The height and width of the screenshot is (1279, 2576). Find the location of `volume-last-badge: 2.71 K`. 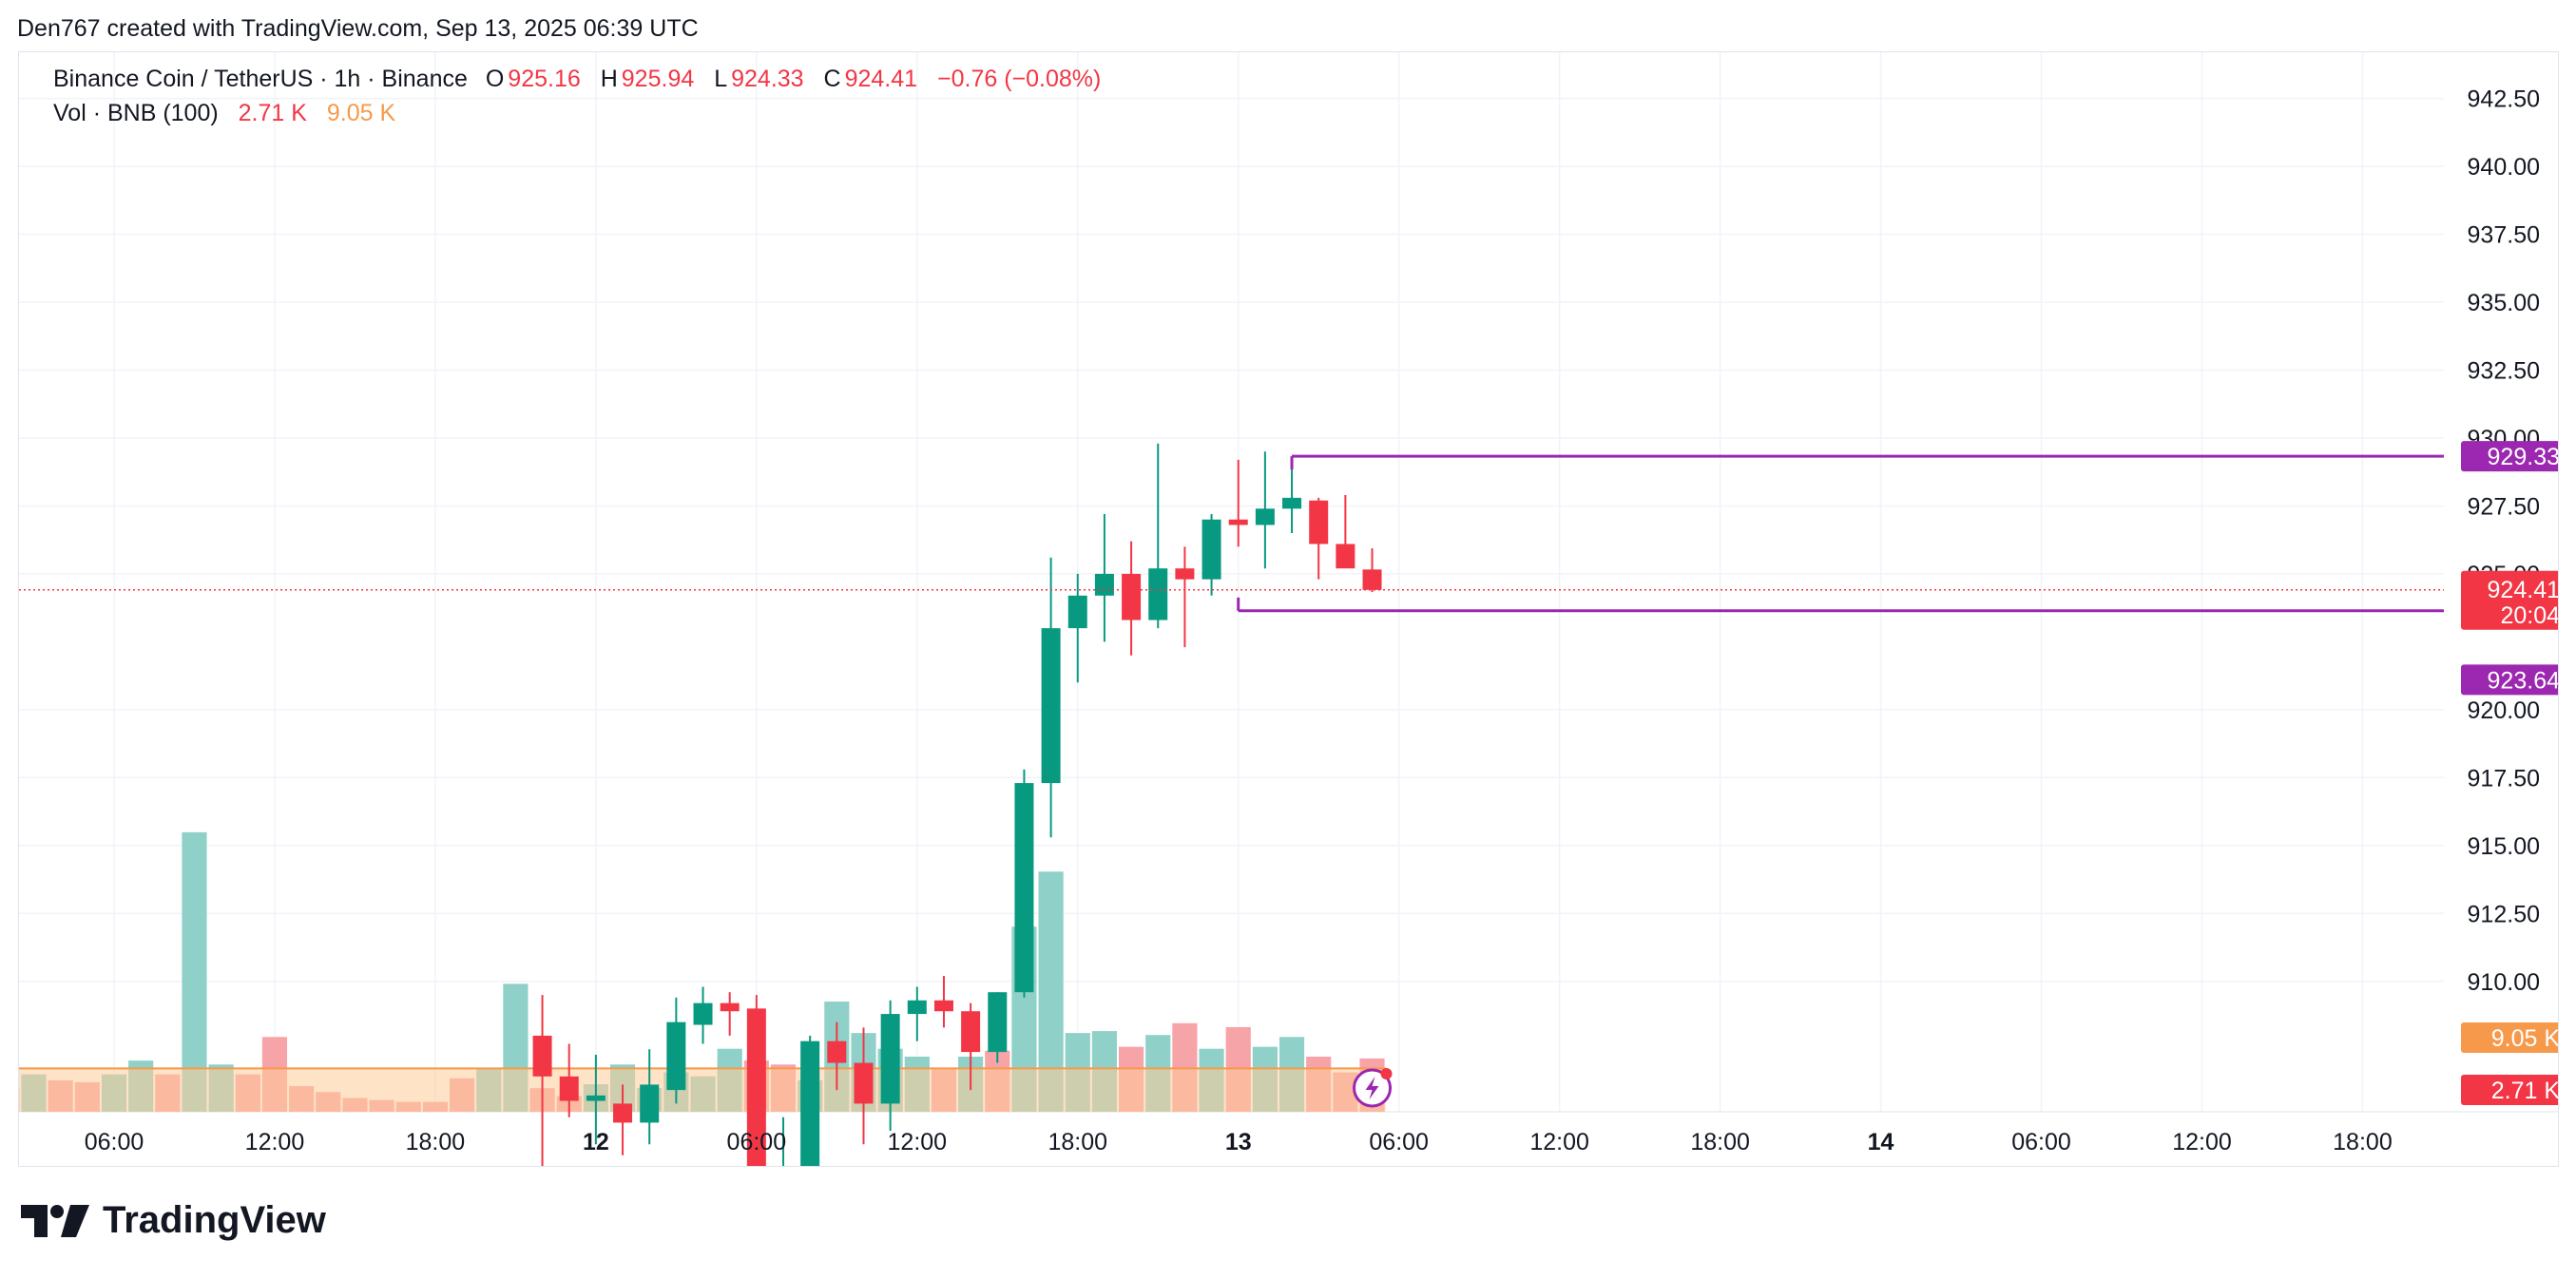

volume-last-badge: 2.71 K is located at coordinates (2525, 1091).